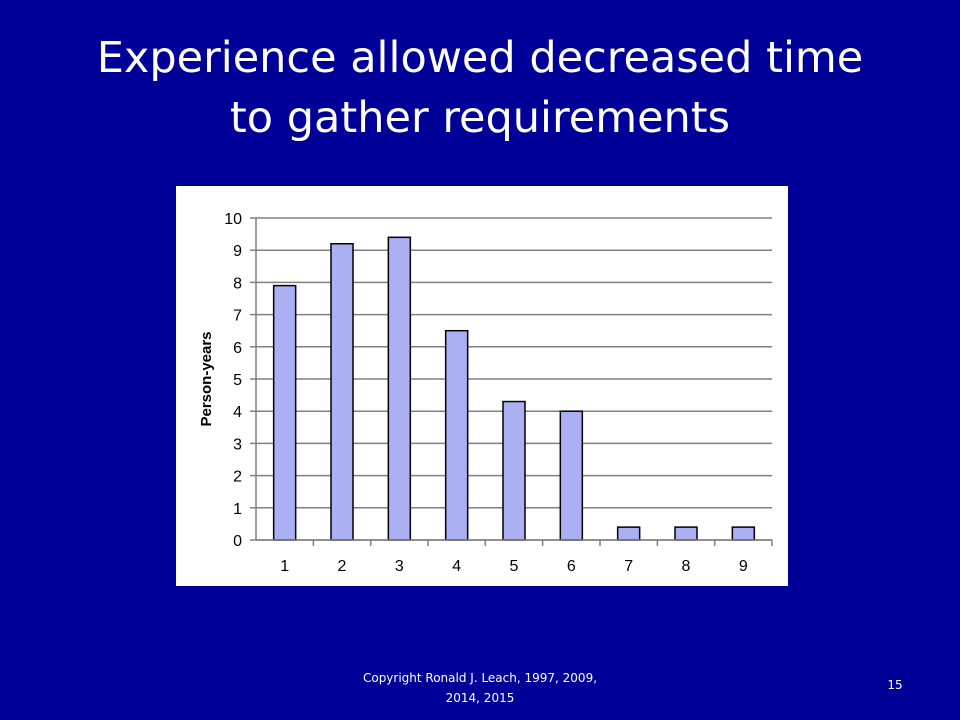  What do you see at coordinates (237, 477) in the screenshot?
I see `y-tick-label: 2` at bounding box center [237, 477].